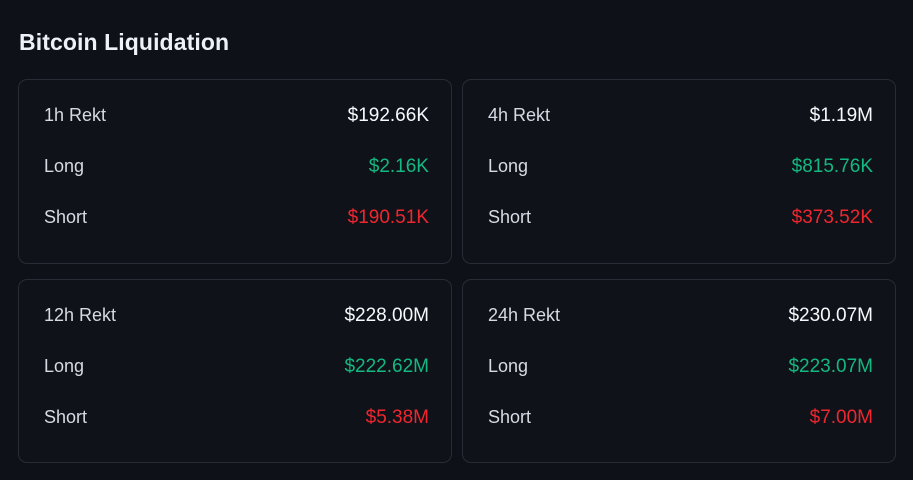  What do you see at coordinates (832, 217) in the screenshot?
I see `short-value: $373.52K` at bounding box center [832, 217].